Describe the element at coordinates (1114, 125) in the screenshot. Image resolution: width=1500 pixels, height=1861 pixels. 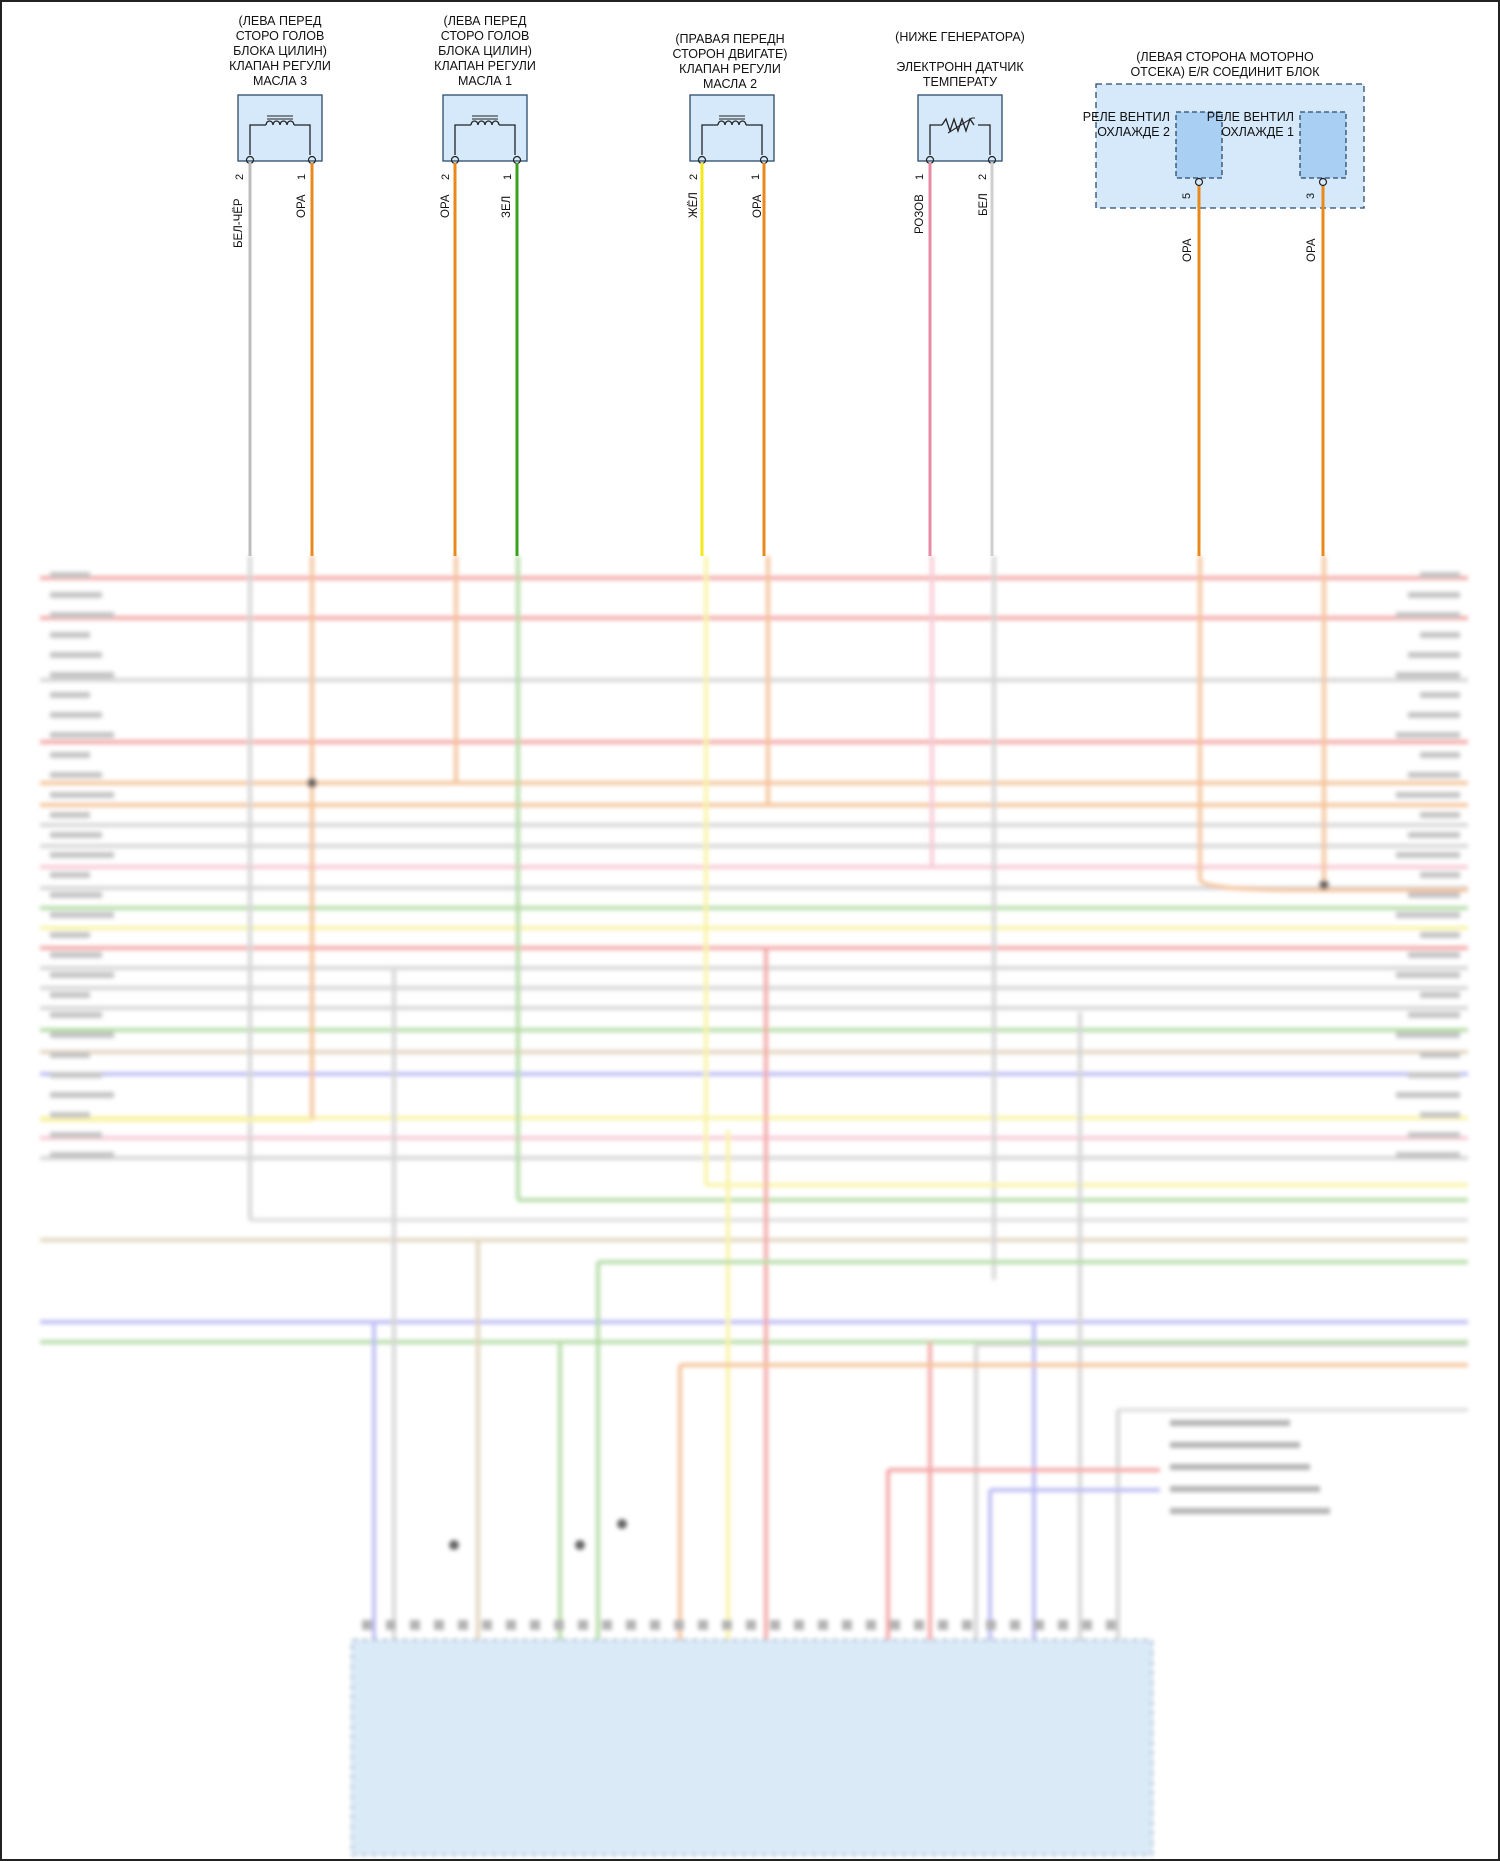
I see `relay-label-2: РЕЛЕ ВЕНТИЛ ОХЛАЖДЕ 2` at that location.